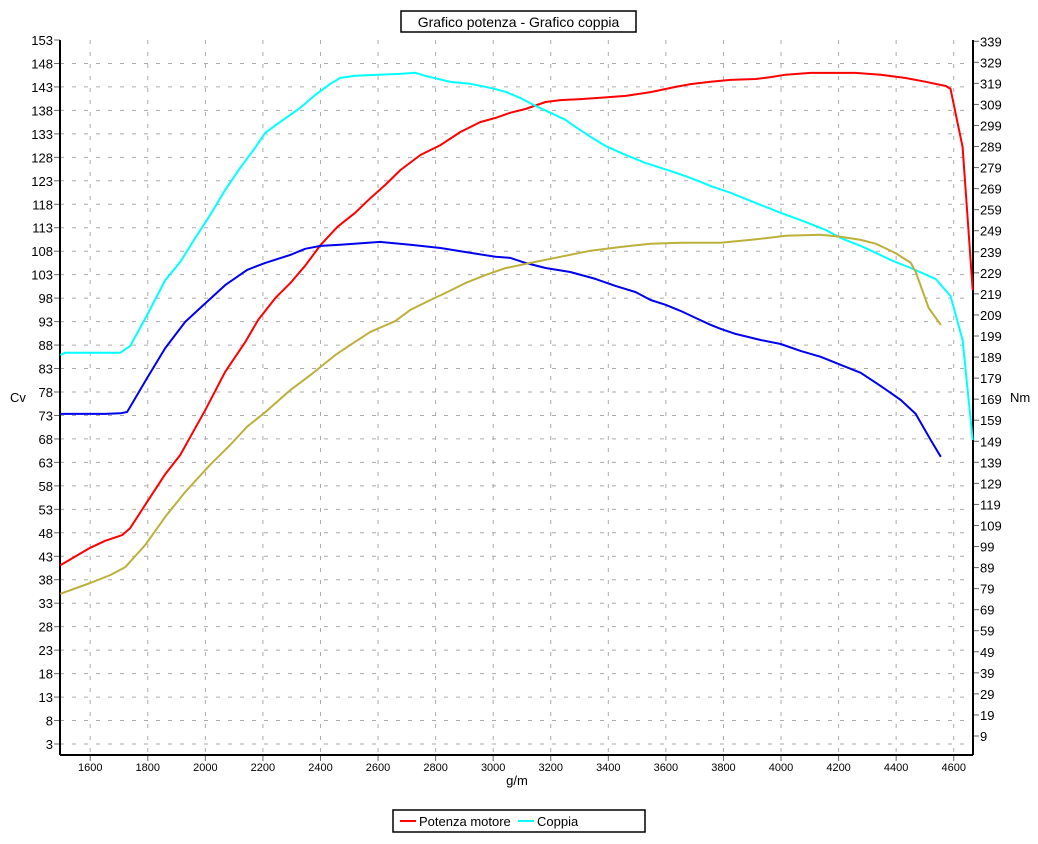  I want to click on y-right-tick-label: 289, so click(991, 147).